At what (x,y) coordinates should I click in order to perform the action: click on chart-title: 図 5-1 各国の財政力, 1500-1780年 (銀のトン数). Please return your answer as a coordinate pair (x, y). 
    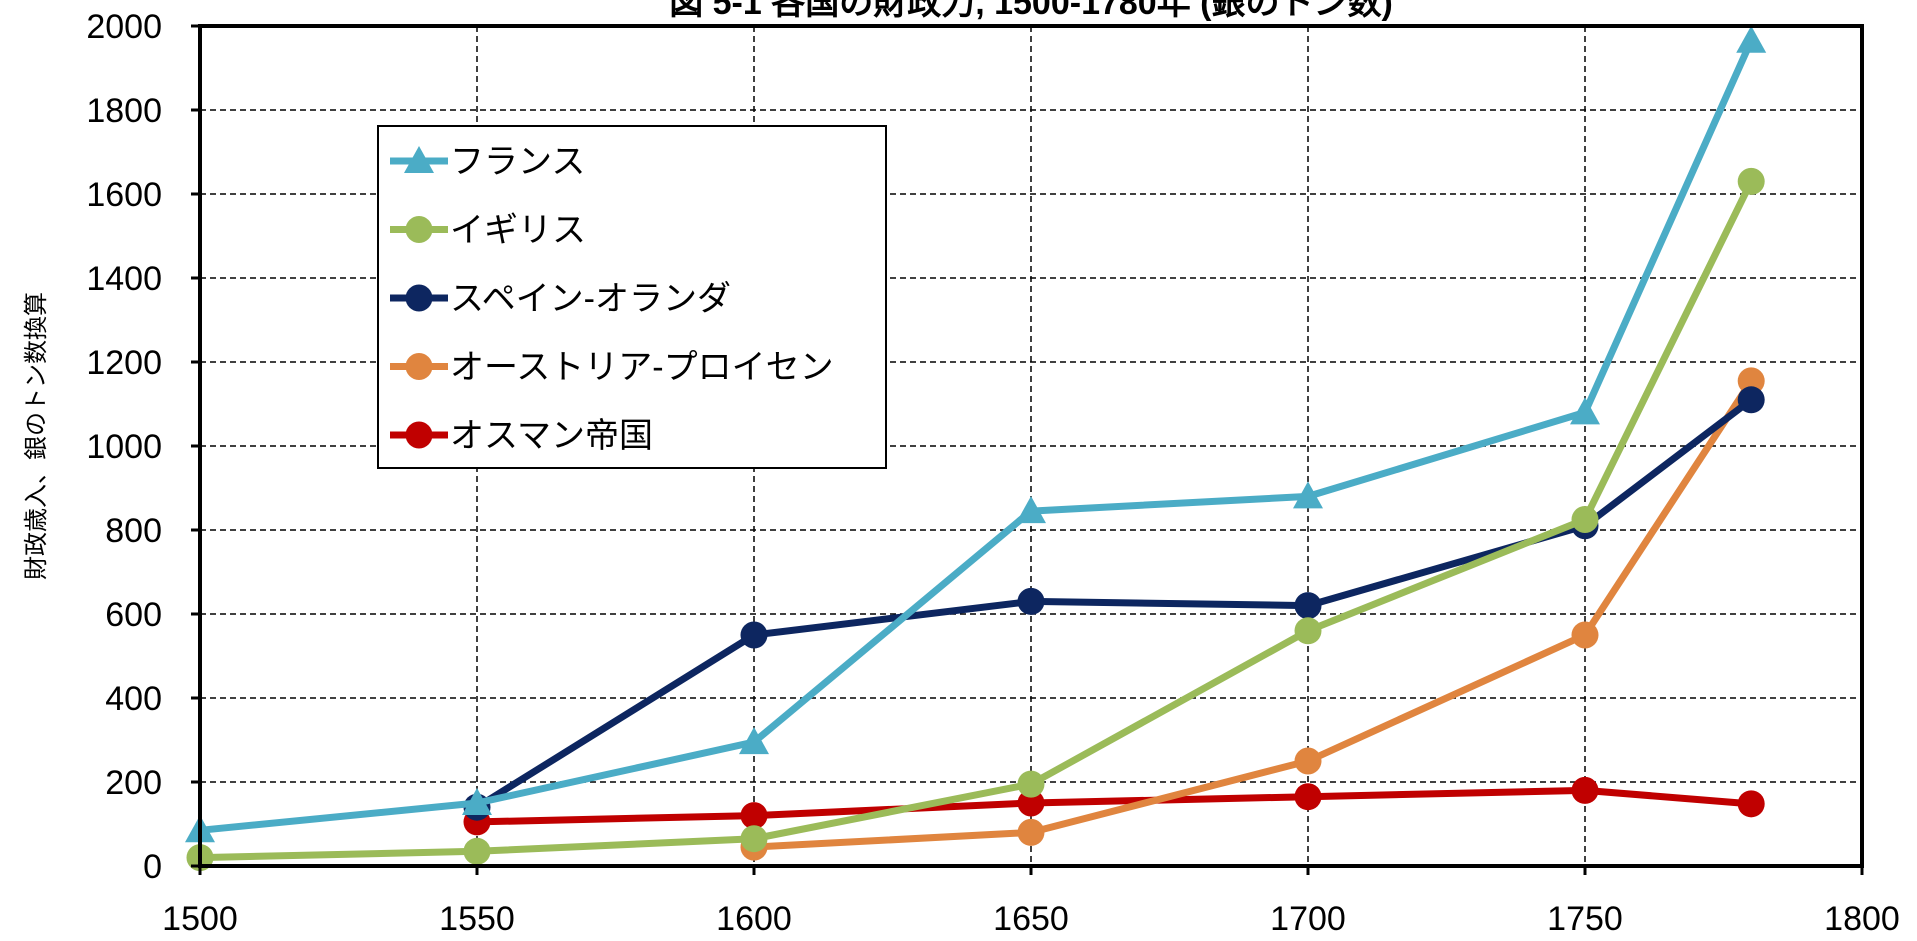
    Looking at the image, I should click on (1031, 11).